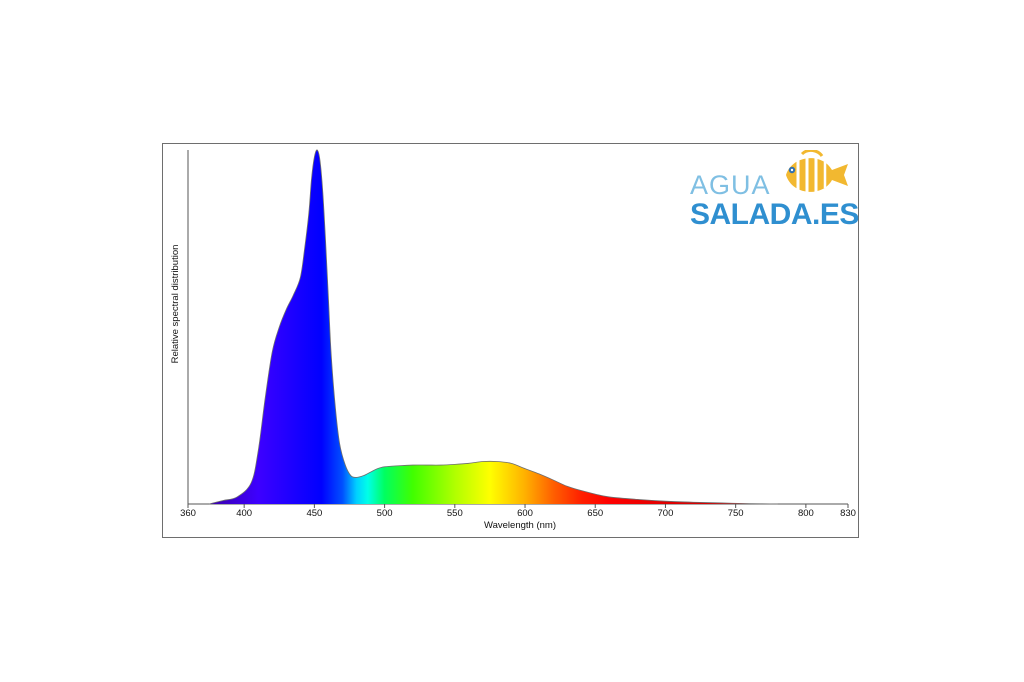 This screenshot has width=1024, height=682. Describe the element at coordinates (385, 513) in the screenshot. I see `x-tick-label-500: 500` at that location.